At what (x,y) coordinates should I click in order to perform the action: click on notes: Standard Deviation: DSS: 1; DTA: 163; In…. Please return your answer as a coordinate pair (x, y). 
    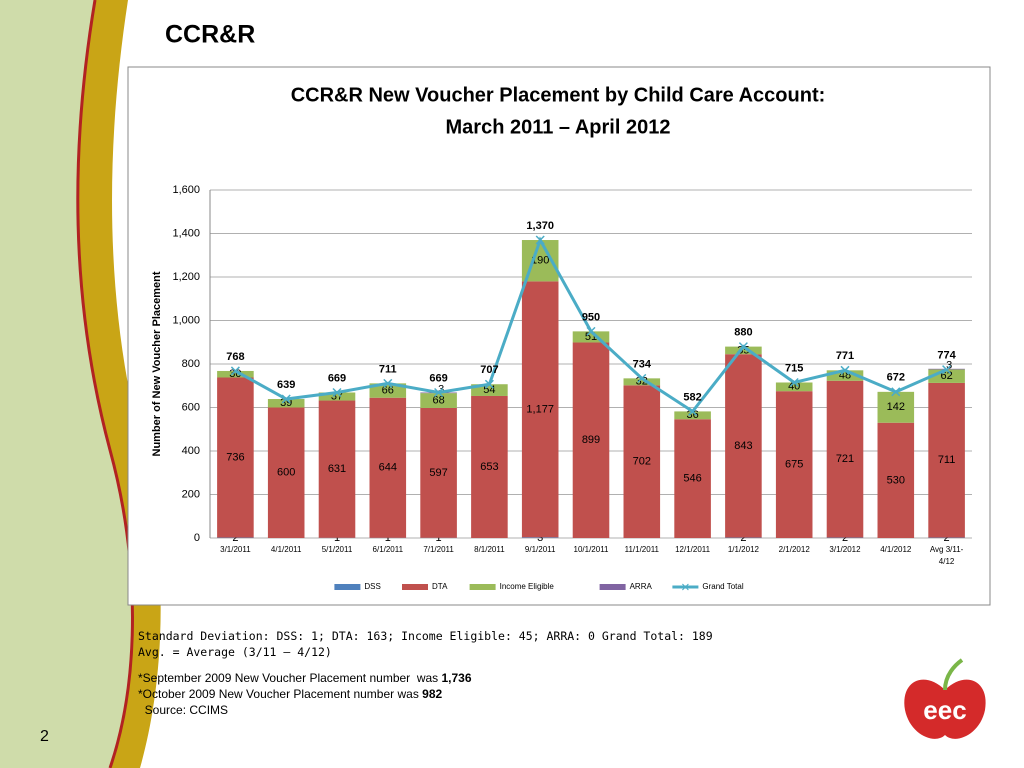
    Looking at the image, I should click on (425, 673).